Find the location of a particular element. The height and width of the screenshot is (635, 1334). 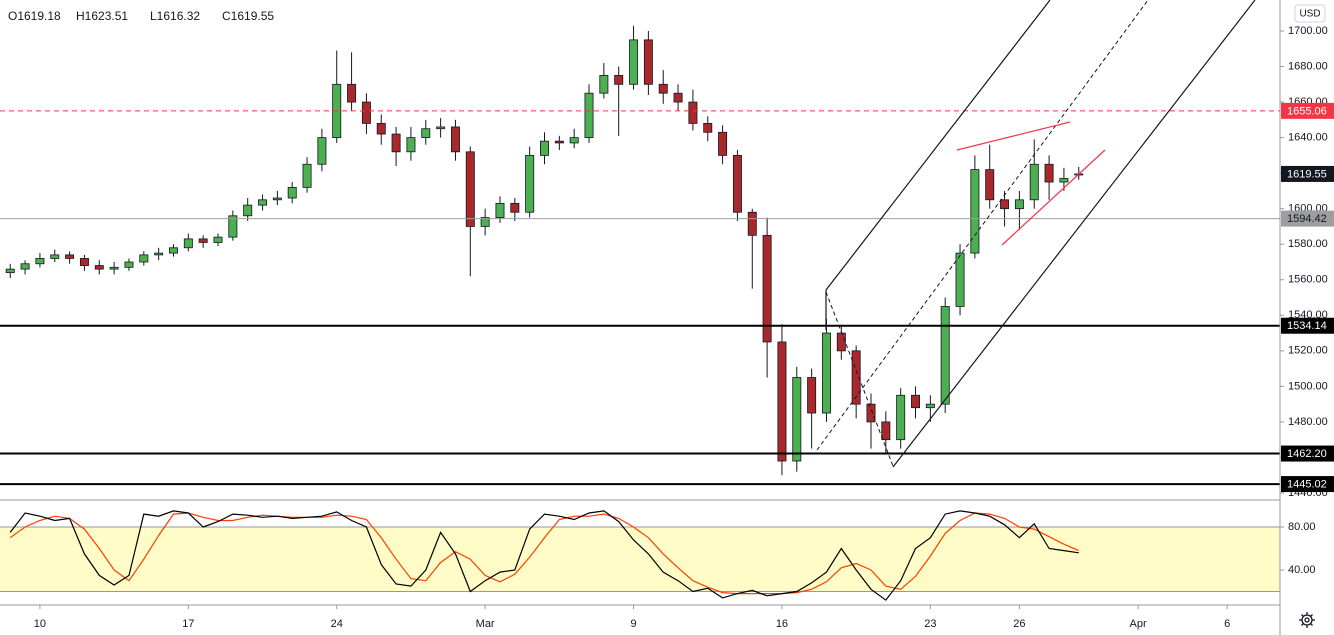

x-tick-label: 23 is located at coordinates (930, 624).